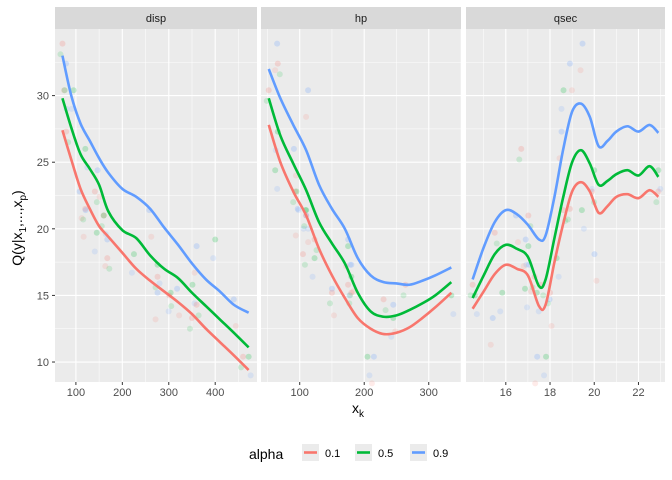 The width and height of the screenshot is (672, 480). I want to click on strip-label: qsec, so click(566, 19).